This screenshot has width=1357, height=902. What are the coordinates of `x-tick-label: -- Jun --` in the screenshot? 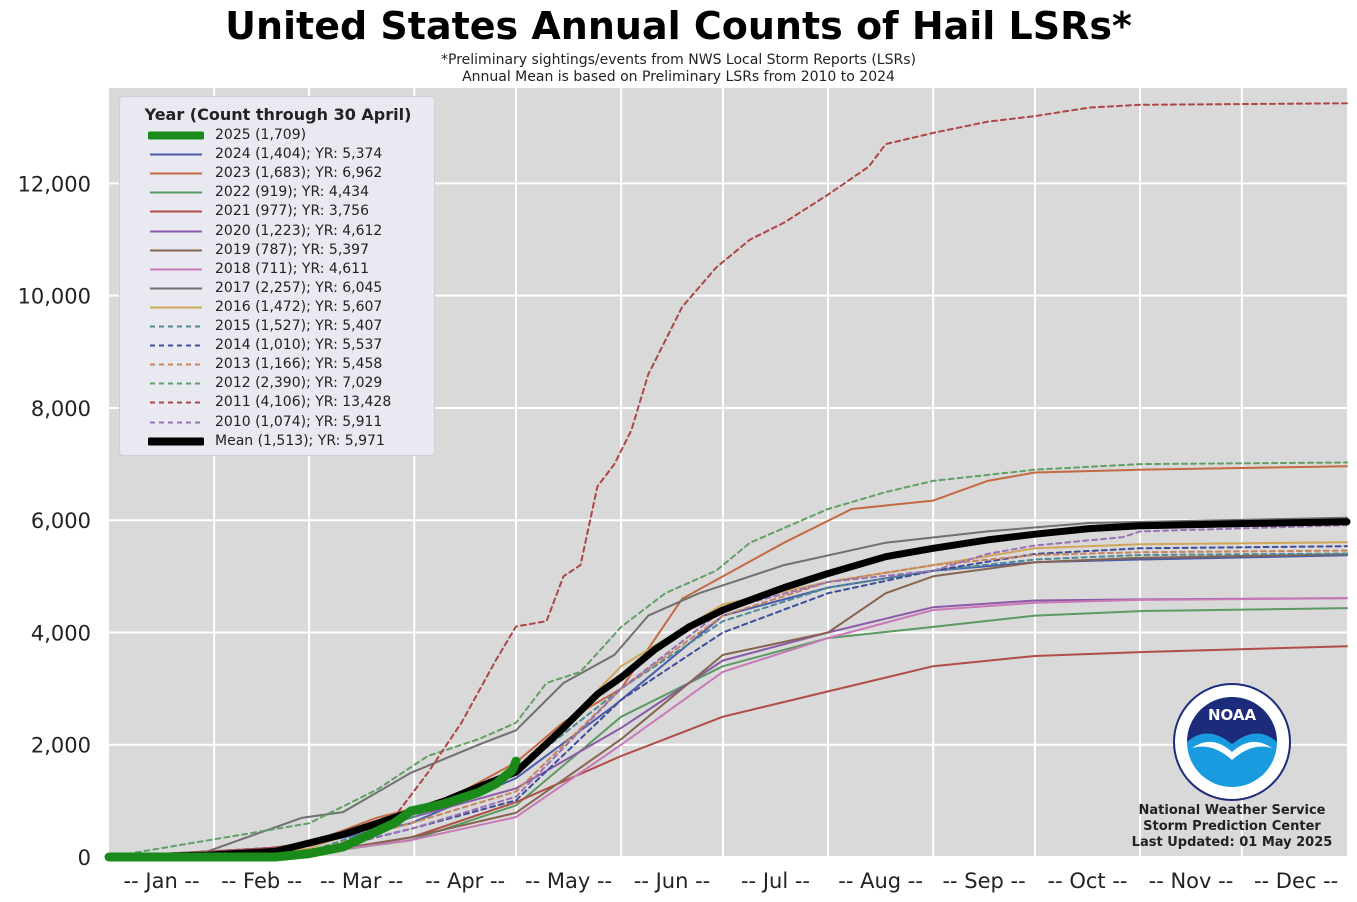 It's located at (672, 881).